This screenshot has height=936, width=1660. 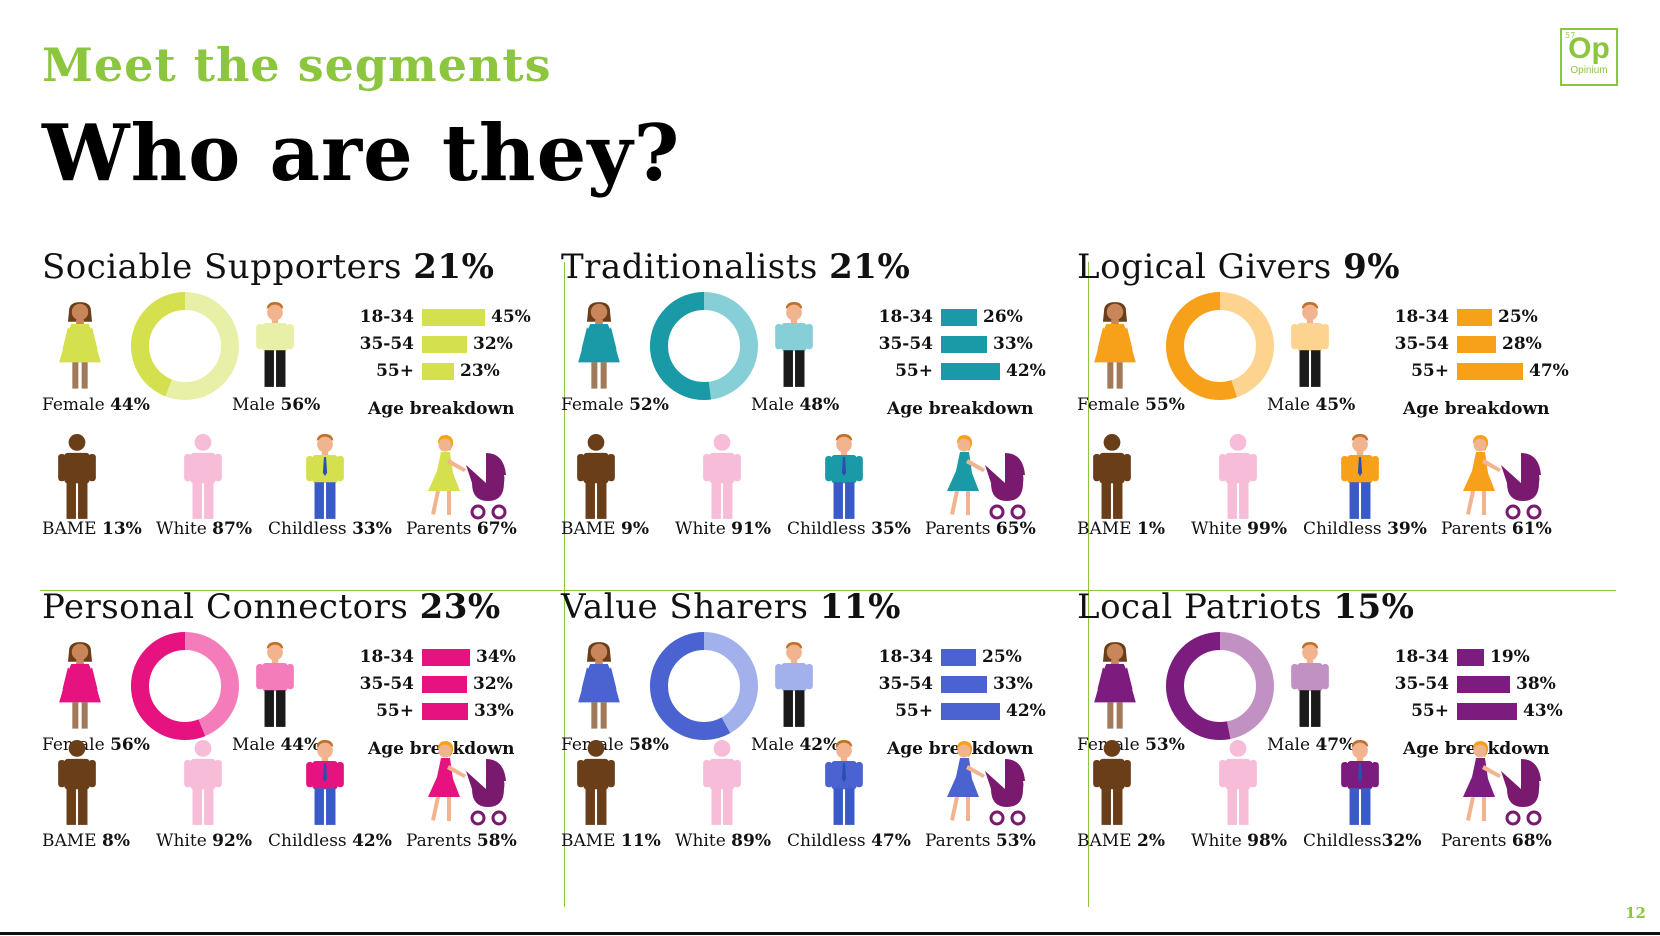 What do you see at coordinates (795, 405) in the screenshot?
I see `male-label: Male 48%` at bounding box center [795, 405].